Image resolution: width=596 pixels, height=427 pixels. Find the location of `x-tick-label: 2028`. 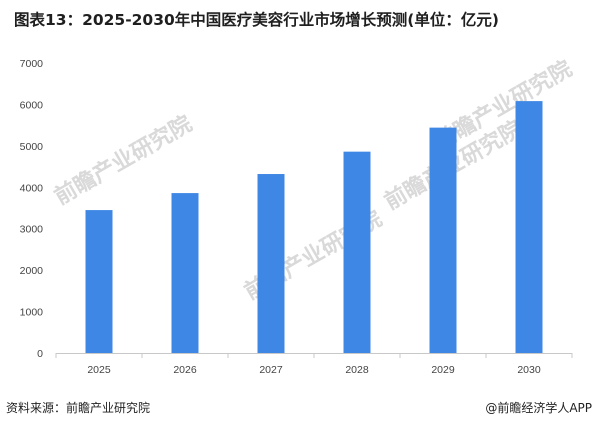

x-tick-label: 2028 is located at coordinates (357, 370).